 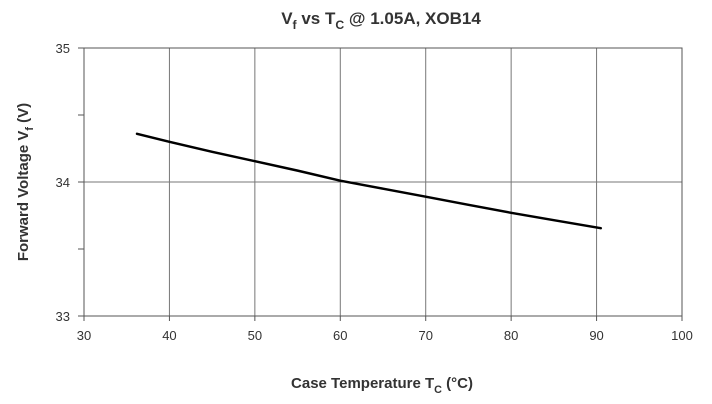 What do you see at coordinates (382, 385) in the screenshot?
I see `x-axis-label: Case Temperature TC (°C)` at bounding box center [382, 385].